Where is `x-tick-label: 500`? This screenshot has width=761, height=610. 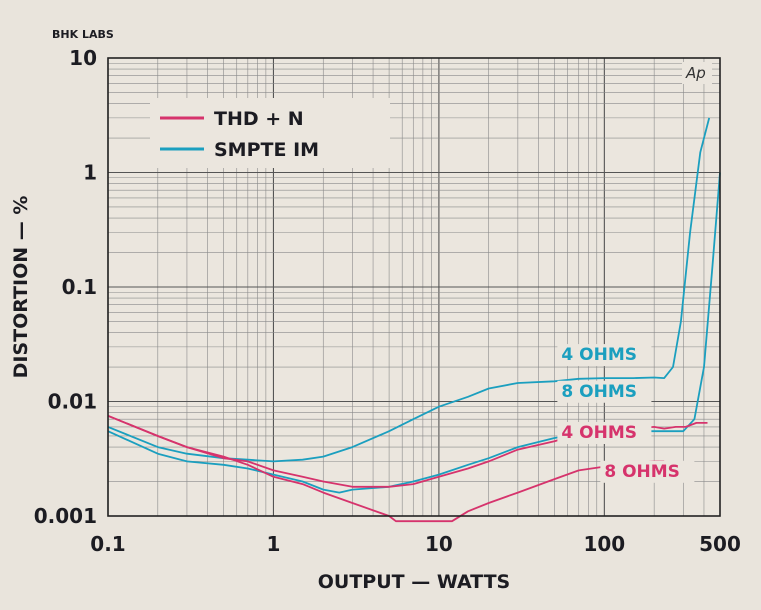 x-tick-label: 500 is located at coordinates (720, 544).